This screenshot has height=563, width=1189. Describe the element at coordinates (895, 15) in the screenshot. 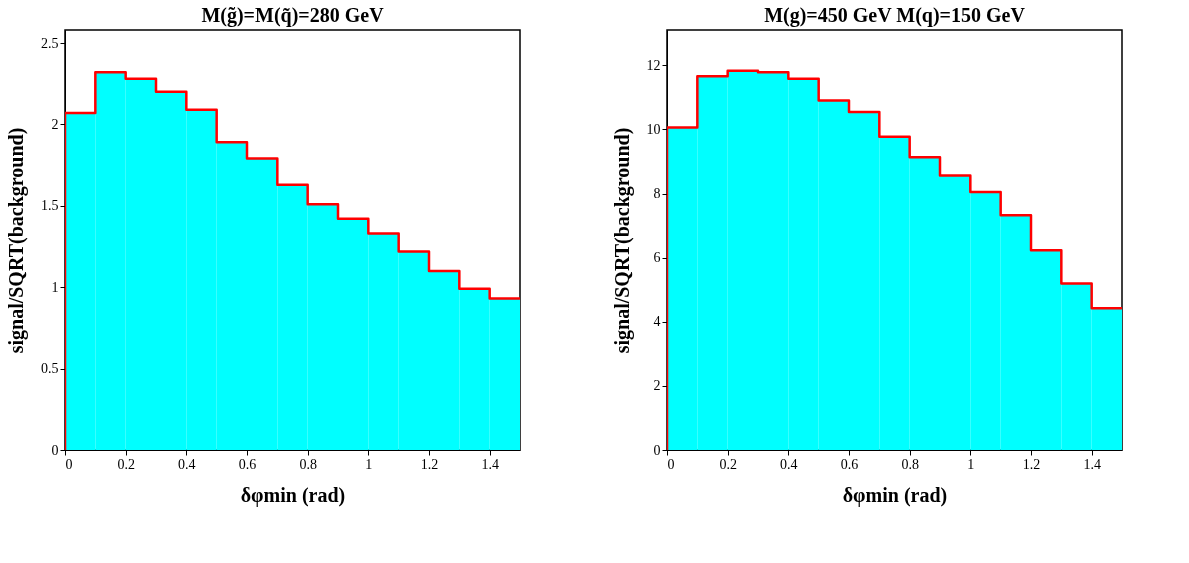

I see `chart-title: M(g)=450 GeV M(q)=150 GeV` at that location.